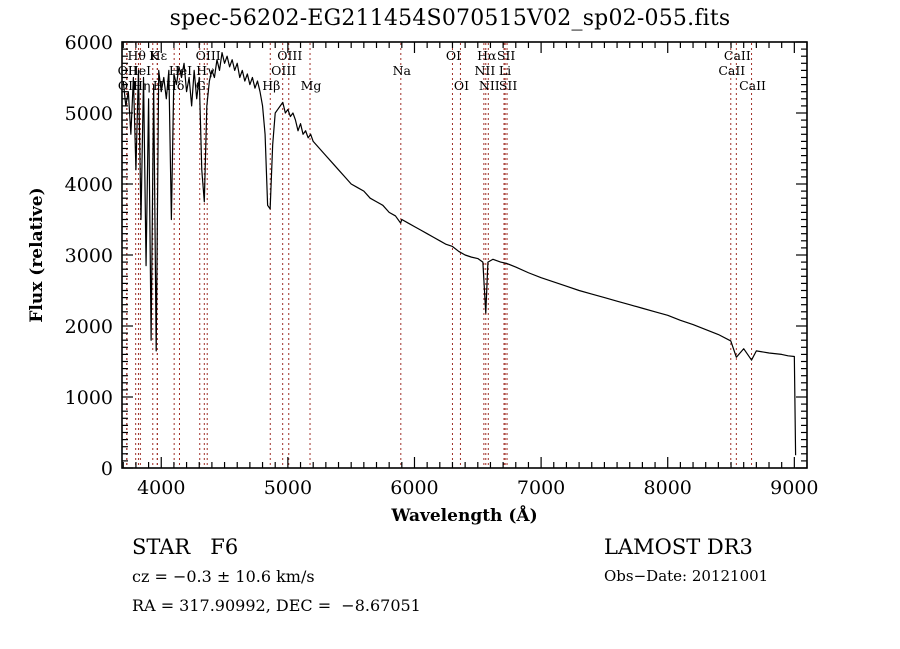 The height and width of the screenshot is (649, 900). What do you see at coordinates (141, 85) in the screenshot?
I see `line-label-Hη-3835: Hη` at bounding box center [141, 85].